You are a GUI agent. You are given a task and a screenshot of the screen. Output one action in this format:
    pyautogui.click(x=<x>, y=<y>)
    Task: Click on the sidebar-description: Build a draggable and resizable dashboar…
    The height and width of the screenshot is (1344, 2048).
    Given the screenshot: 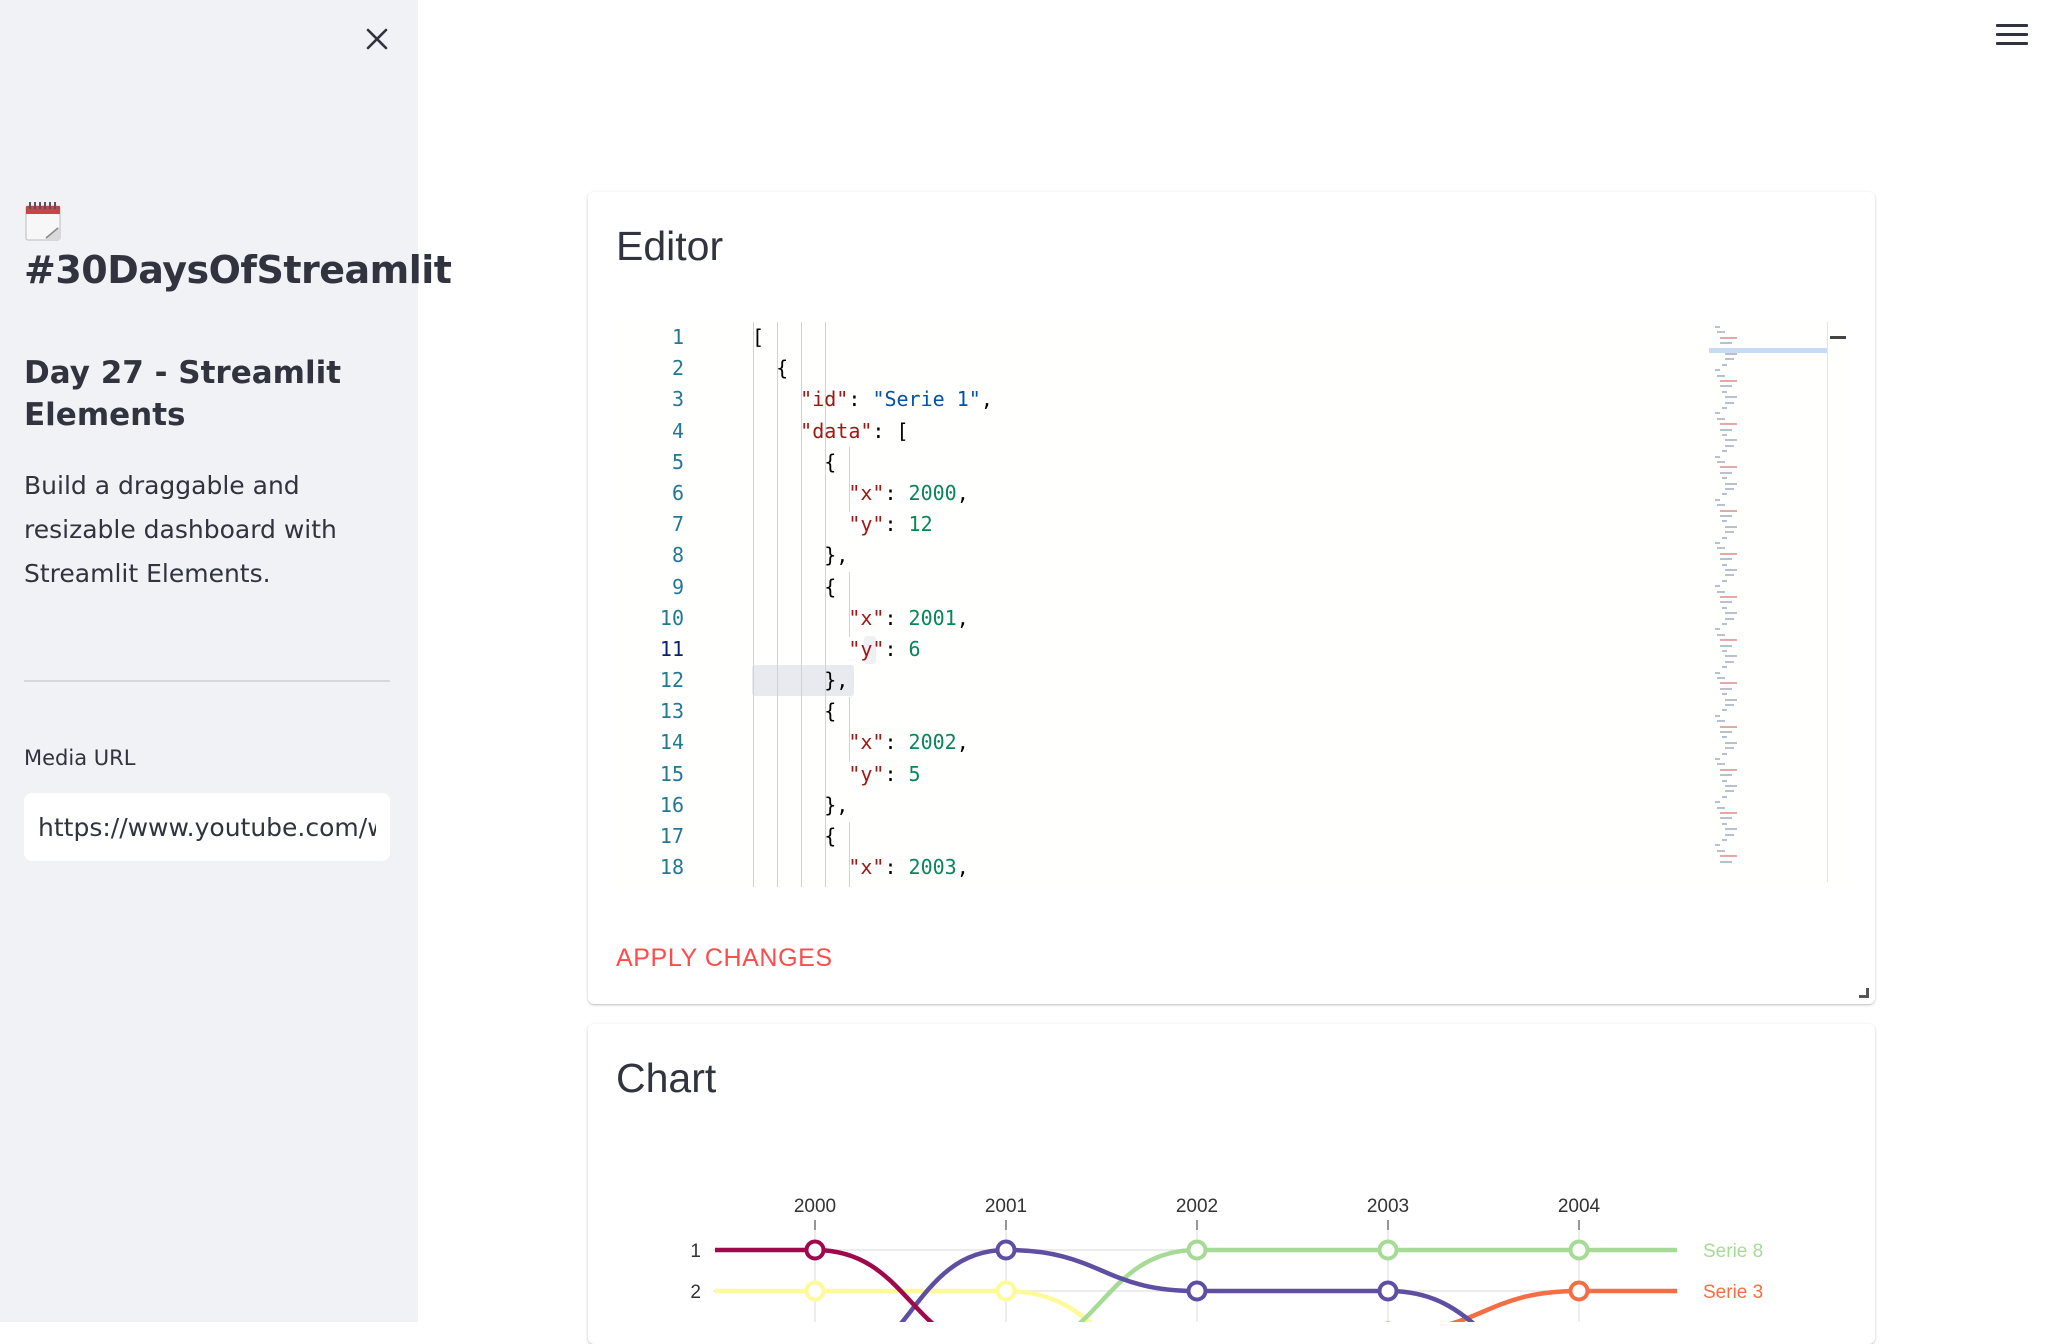 What is the action you would take?
    pyautogui.click(x=180, y=529)
    